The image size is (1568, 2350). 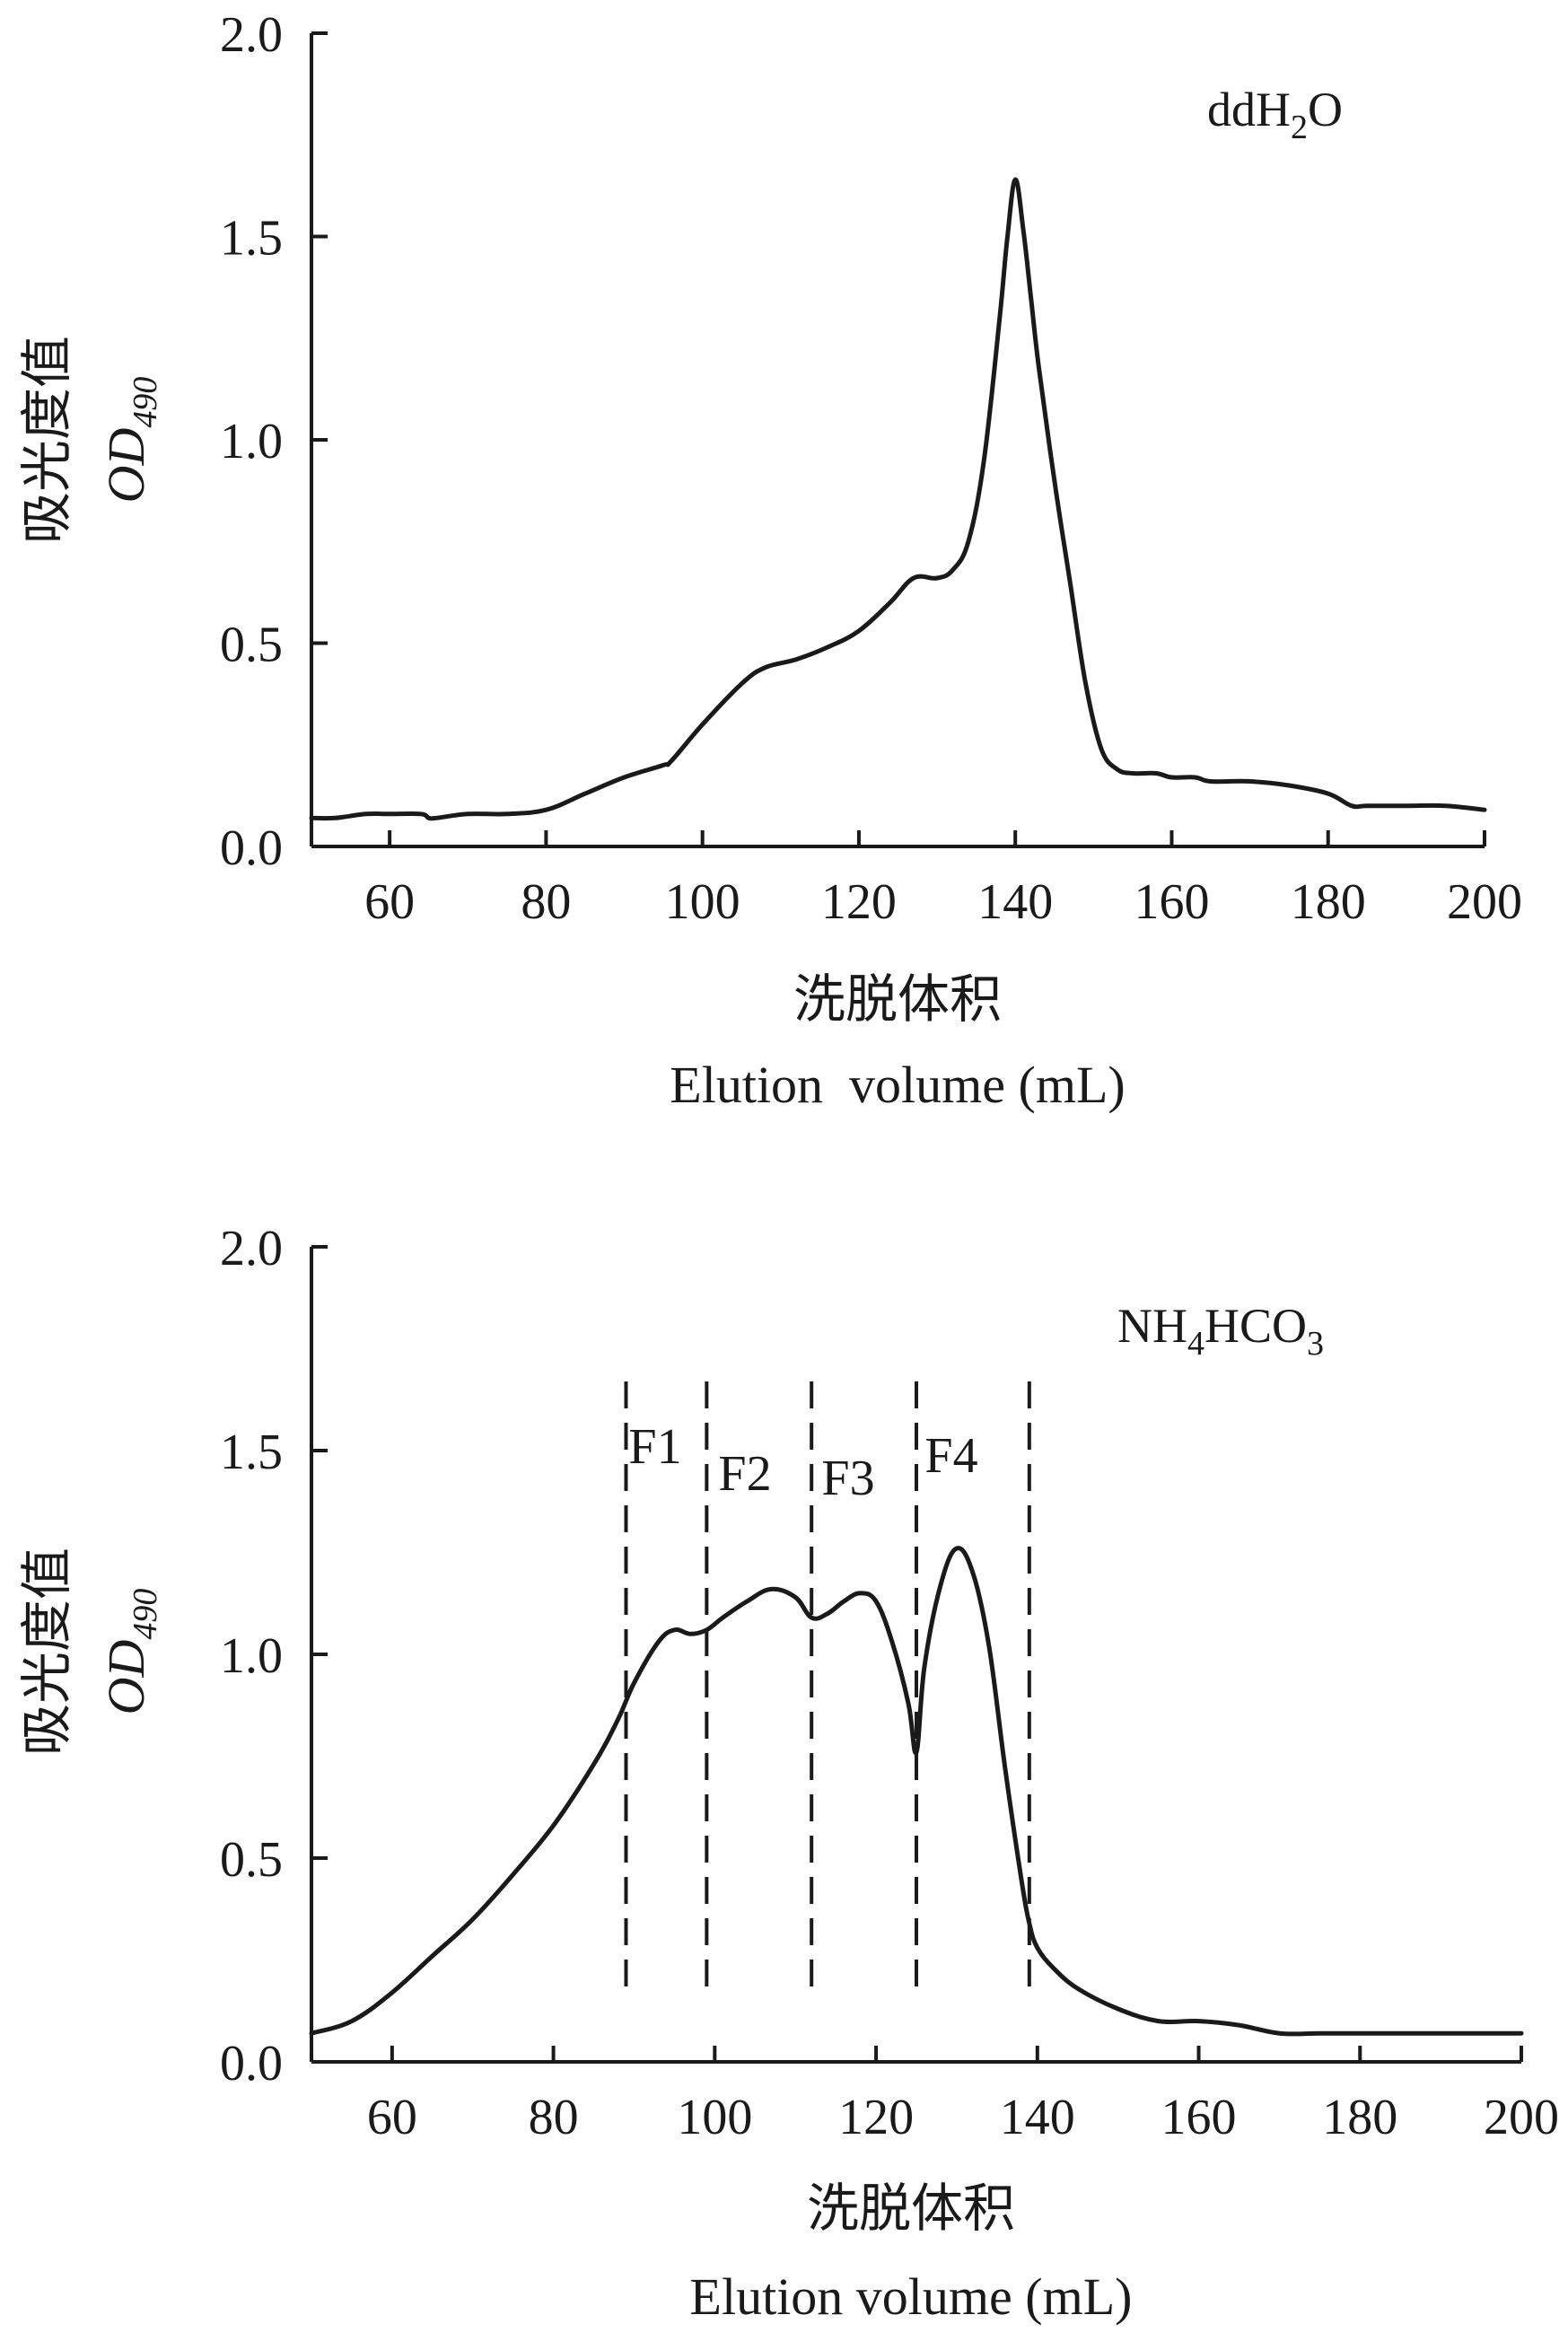 What do you see at coordinates (145, 1614) in the screenshot?
I see `chart-nh4hco3-ylabel-od-sub: 490` at bounding box center [145, 1614].